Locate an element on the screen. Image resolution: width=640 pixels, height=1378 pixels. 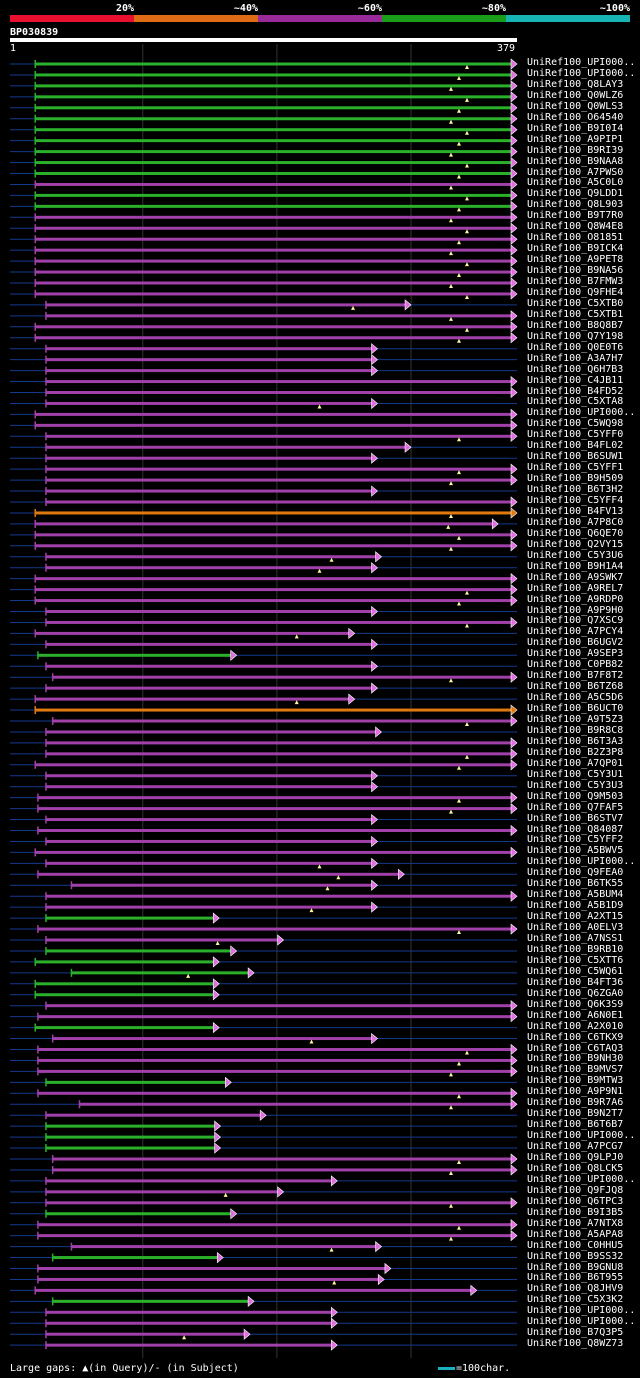
hit-name-link: UniRef100_B6UGV2 is located at coordinates (575, 643).